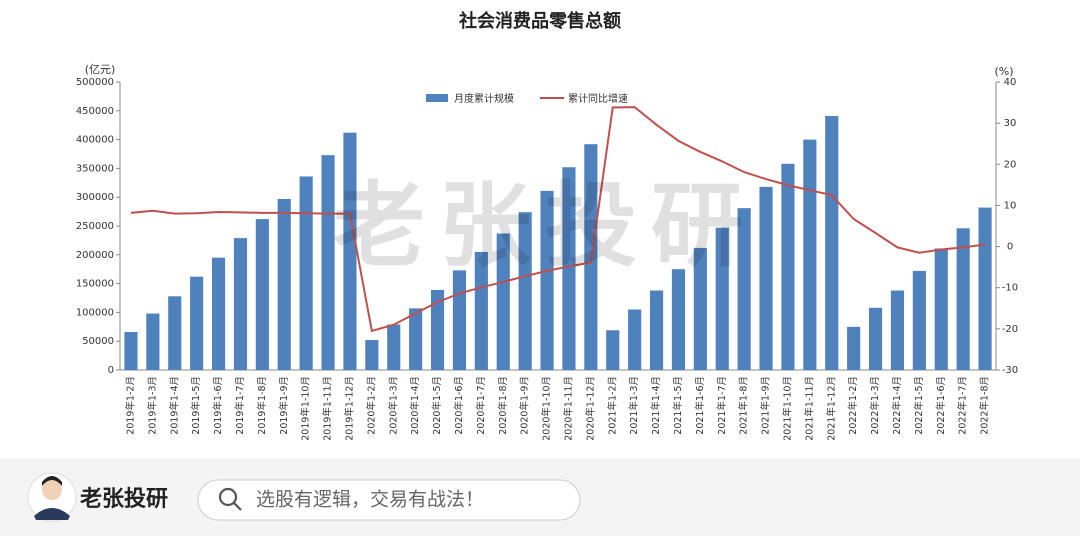  Describe the element at coordinates (853, 405) in the screenshot. I see `x-tick-label: 2022年1-2月` at that location.